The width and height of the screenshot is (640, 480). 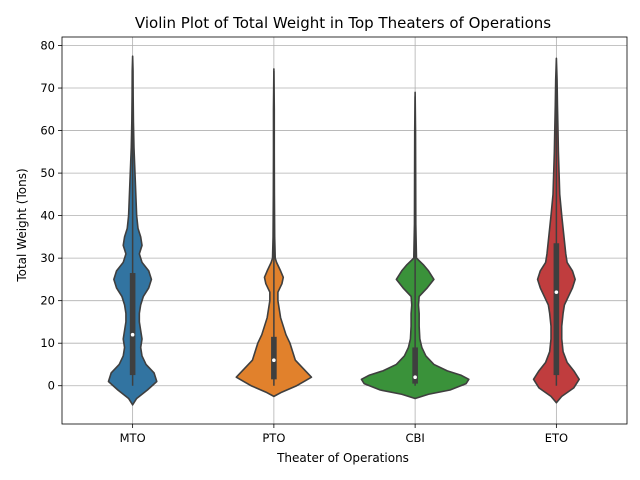 What do you see at coordinates (47, 258) in the screenshot?
I see `y-tick-label: 30` at bounding box center [47, 258].